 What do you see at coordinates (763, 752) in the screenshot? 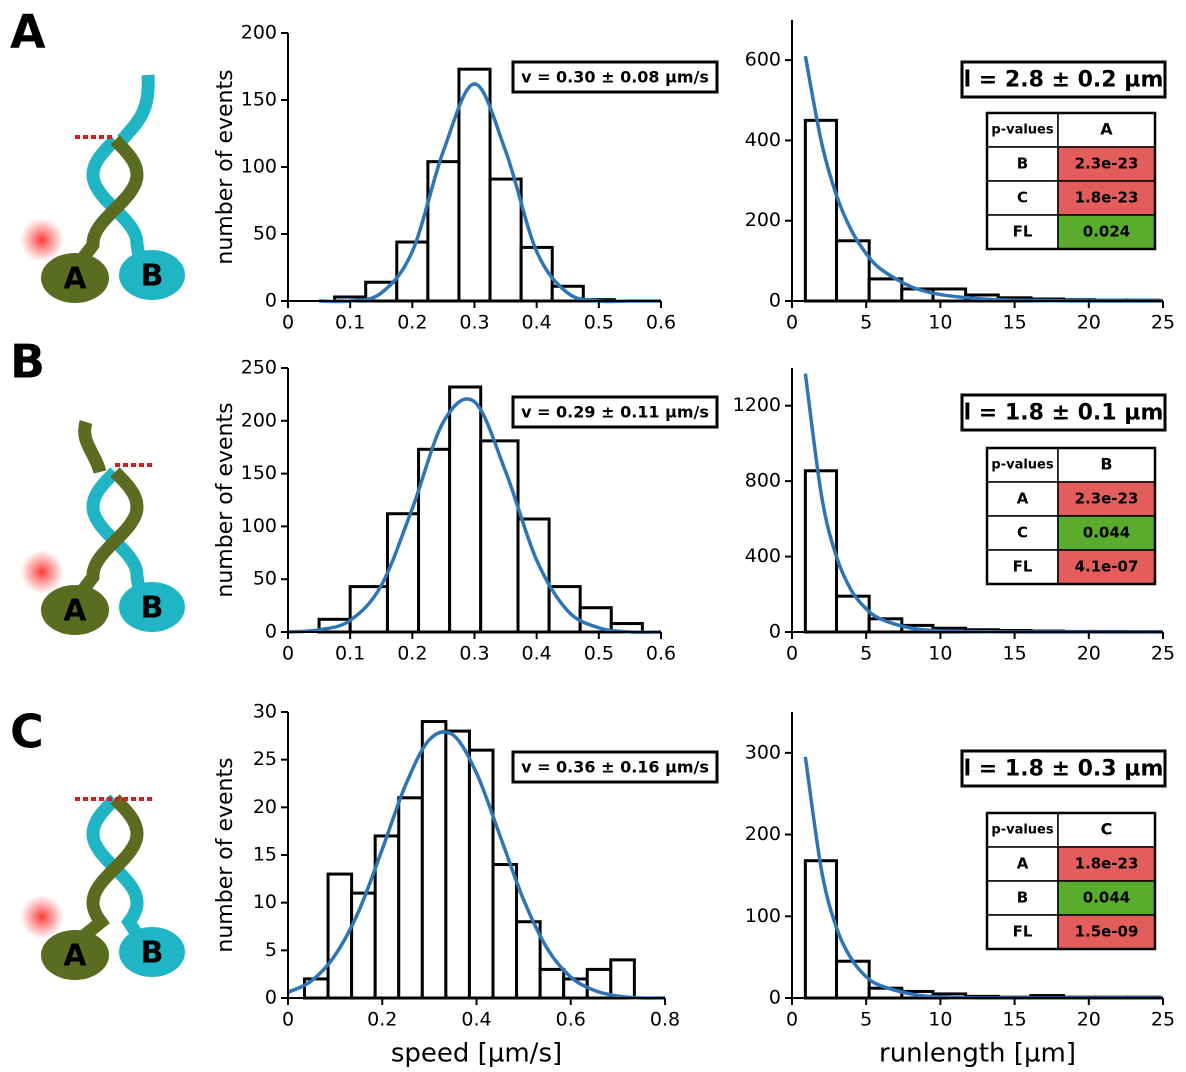
I see `y-tick-label: 300` at bounding box center [763, 752].